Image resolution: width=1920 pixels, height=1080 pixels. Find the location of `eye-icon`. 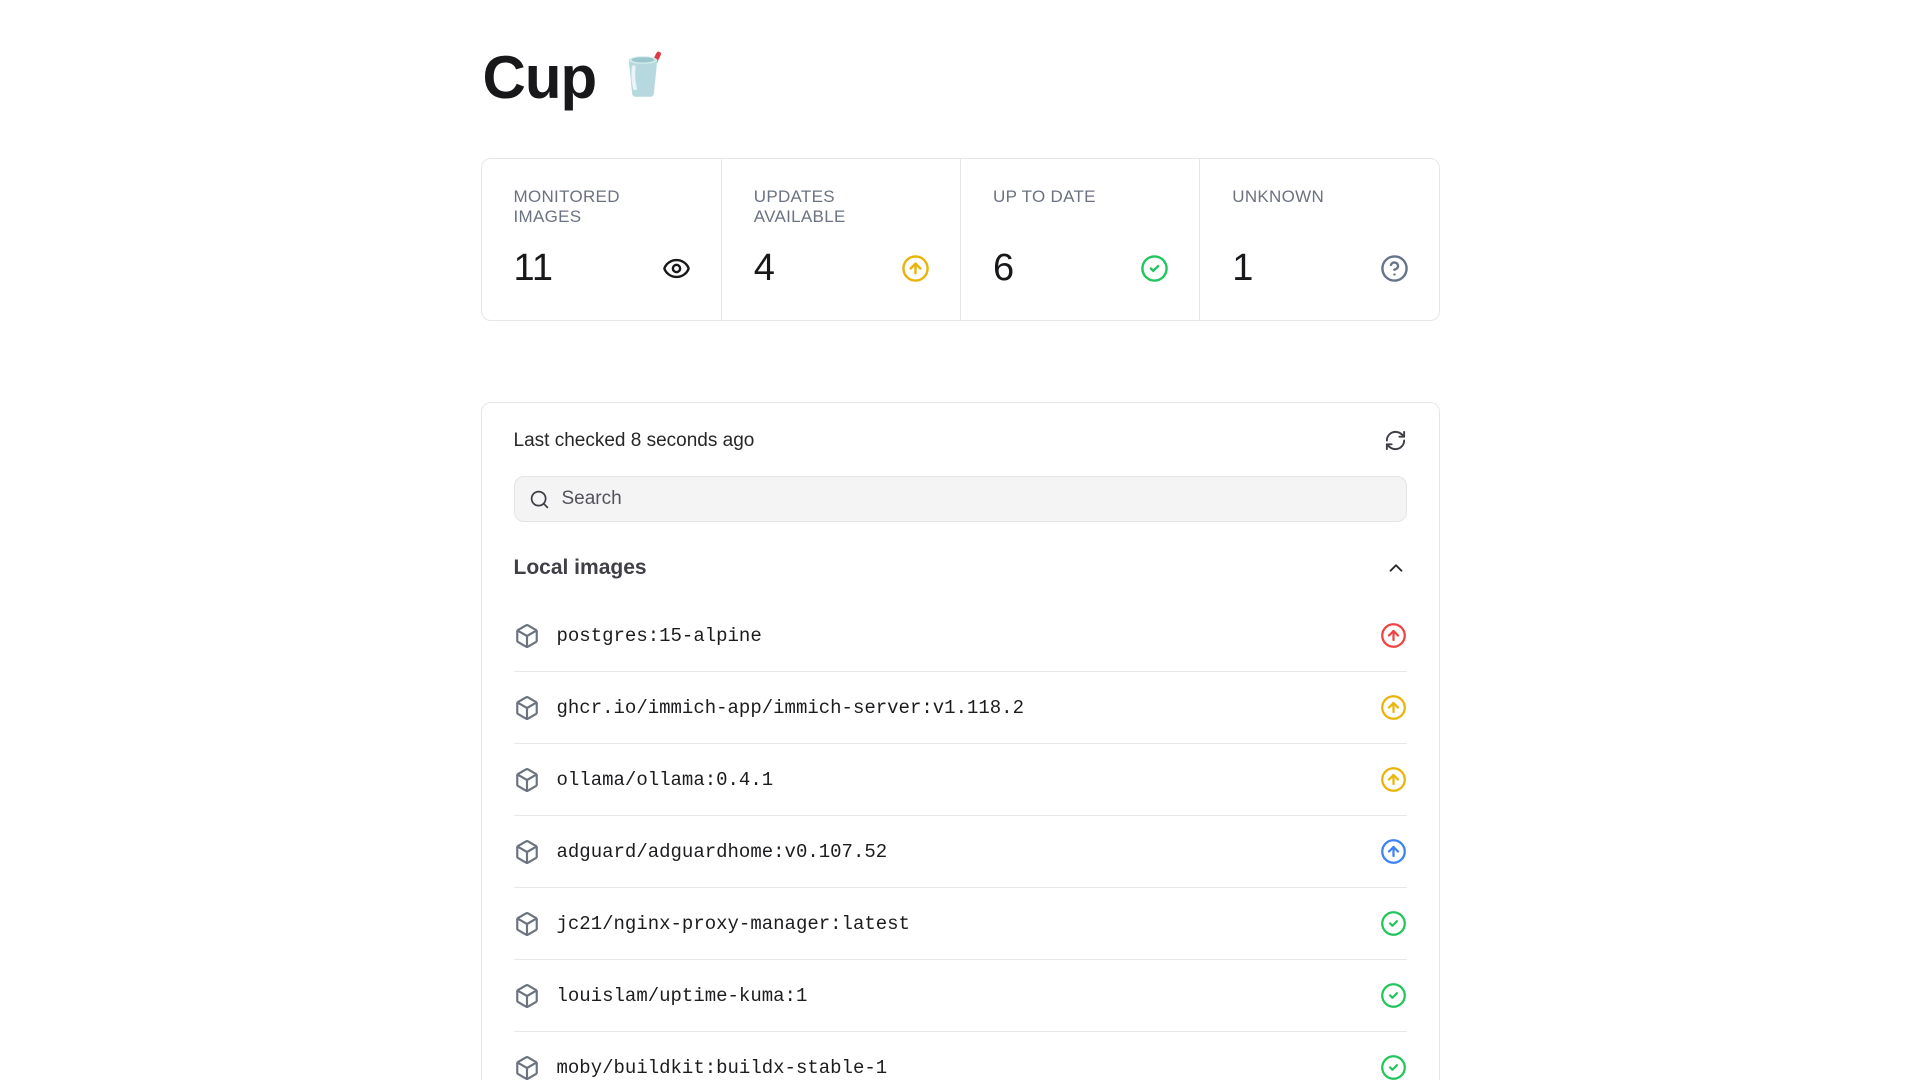

eye-icon is located at coordinates (676, 268).